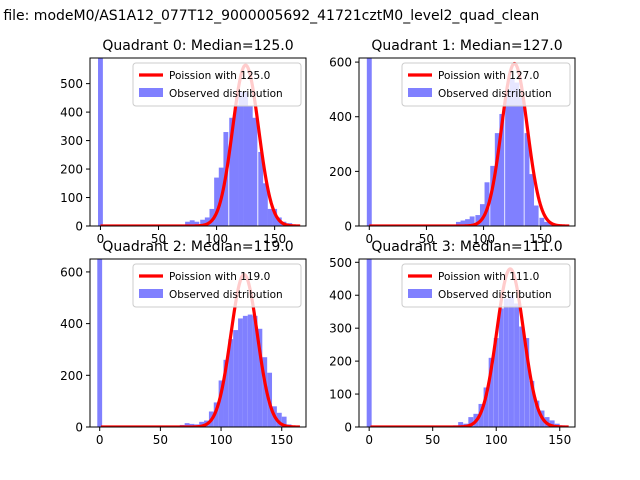 Image resolution: width=640 pixels, height=480 pixels. What do you see at coordinates (488, 277) in the screenshot?
I see `legend-label-fit: Poission with 111.0` at bounding box center [488, 277].